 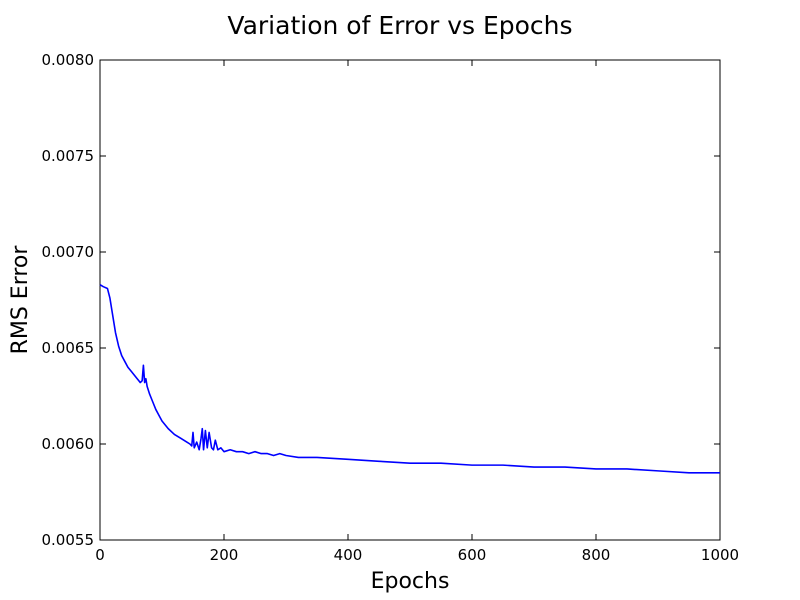 What do you see at coordinates (472, 555) in the screenshot?
I see `x-tick-label: 600` at bounding box center [472, 555].